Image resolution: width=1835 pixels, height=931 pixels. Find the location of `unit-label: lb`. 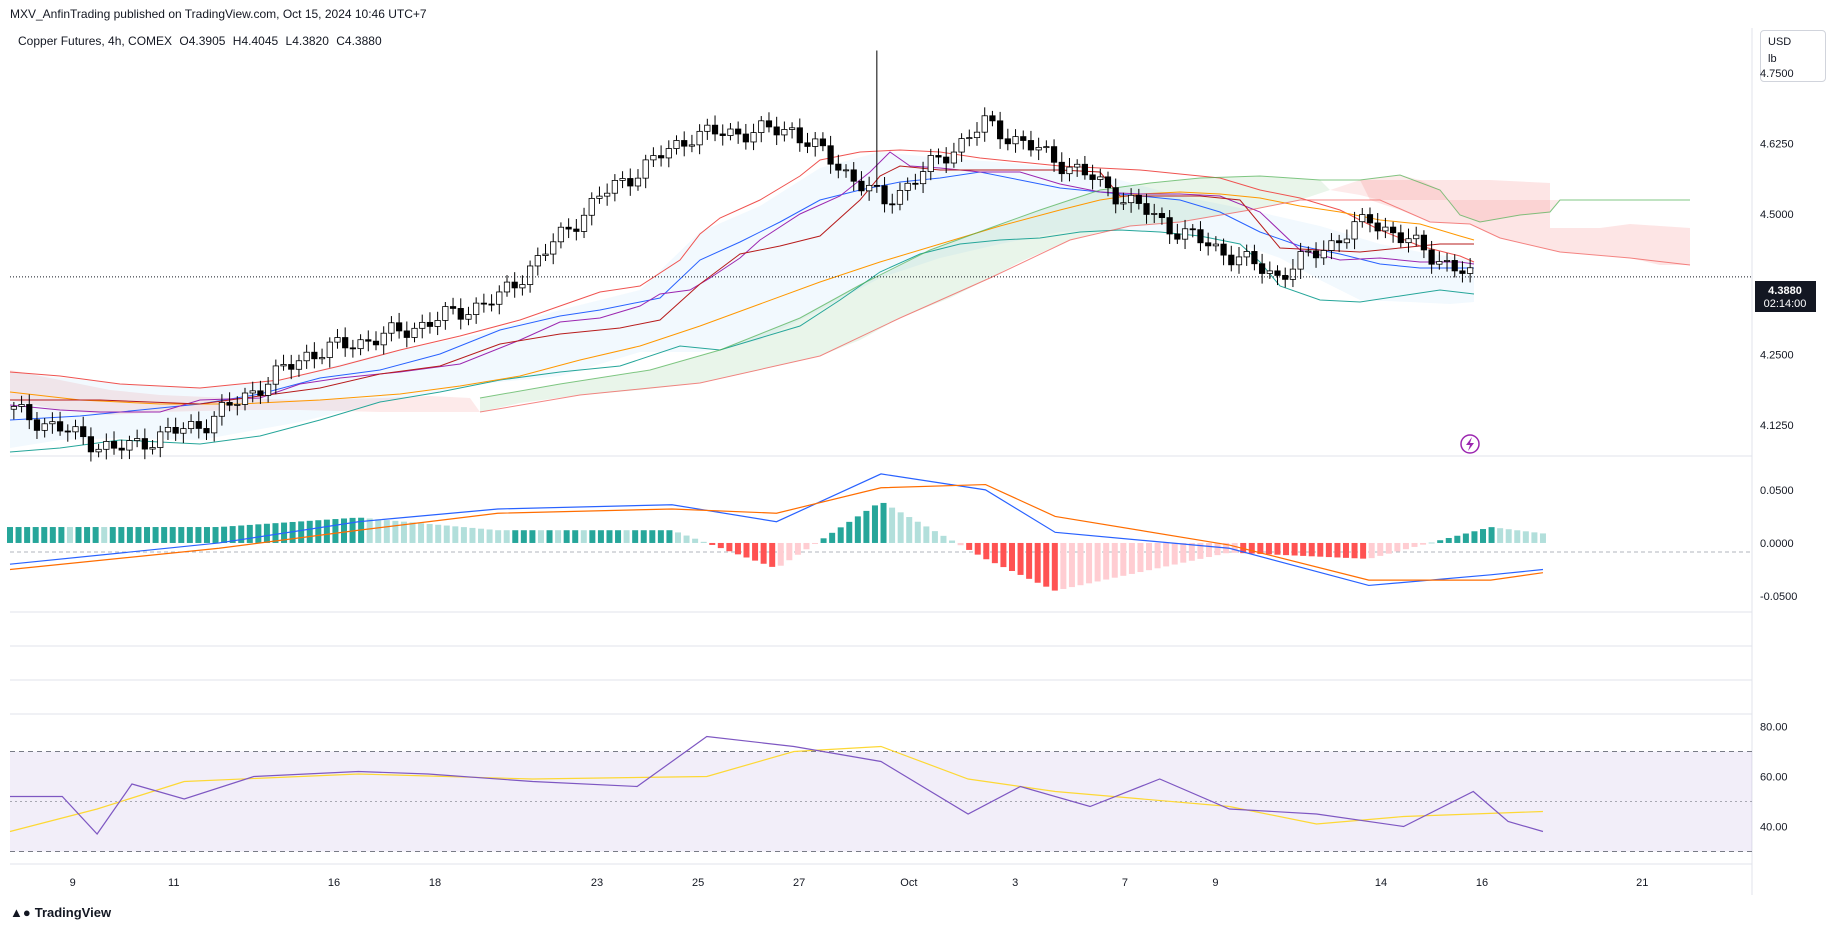

unit-label: lb is located at coordinates (1772, 59).